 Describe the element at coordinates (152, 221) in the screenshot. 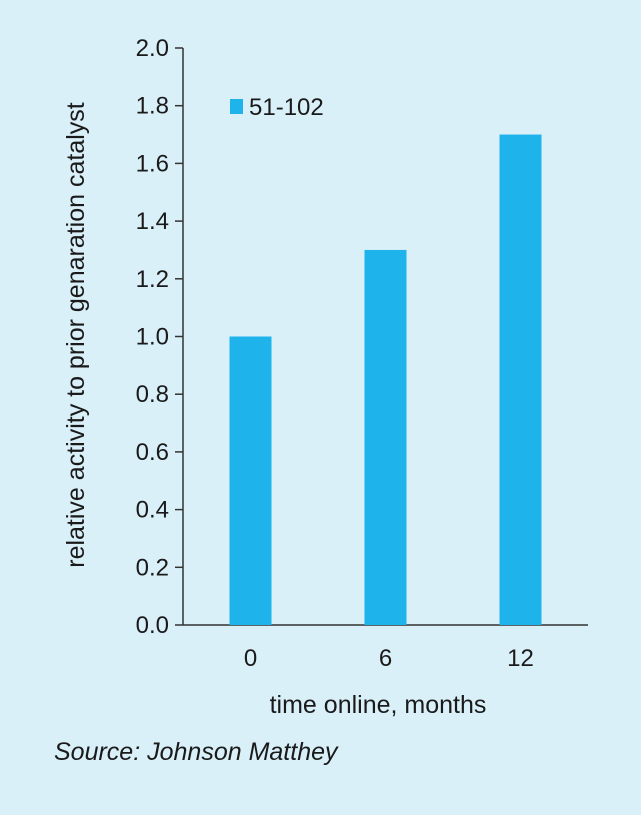

I see `y-tick-label: 1.4` at that location.